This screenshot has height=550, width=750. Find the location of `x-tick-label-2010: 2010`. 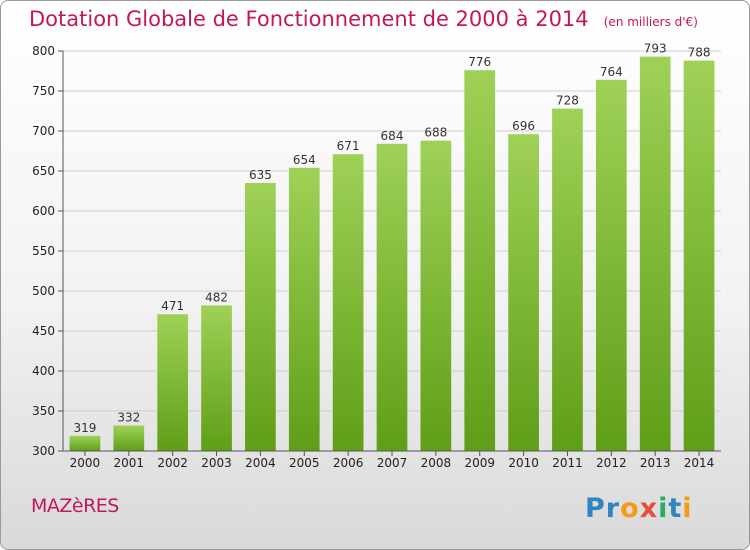

x-tick-label-2010: 2010 is located at coordinates (523, 463).